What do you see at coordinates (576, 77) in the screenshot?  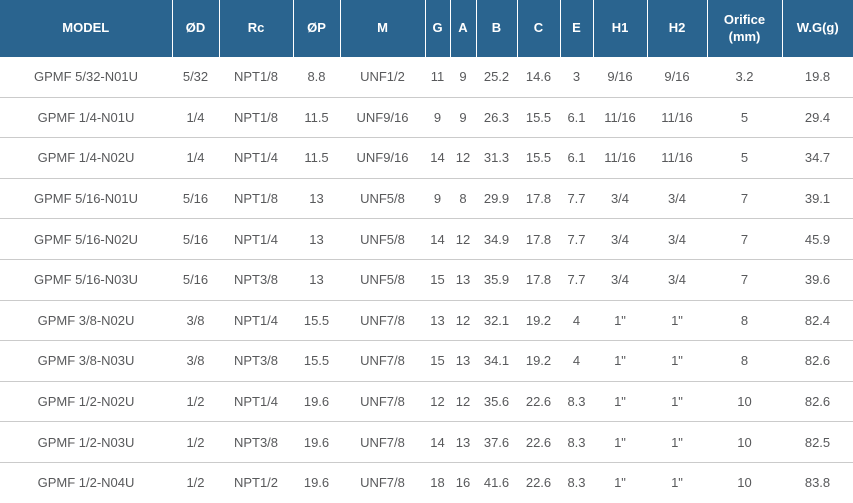 I see `cell-e: 3` at bounding box center [576, 77].